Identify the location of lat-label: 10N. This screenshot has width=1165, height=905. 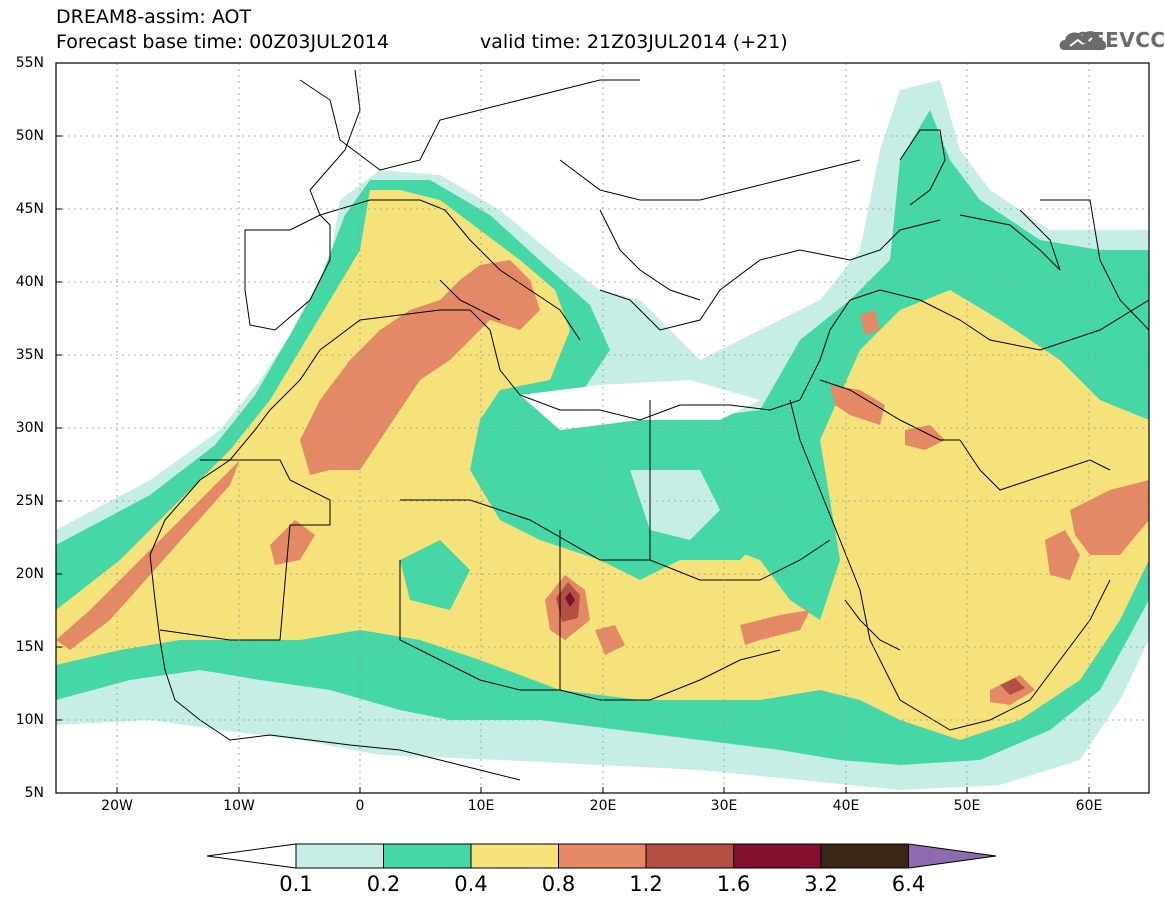
(29, 720).